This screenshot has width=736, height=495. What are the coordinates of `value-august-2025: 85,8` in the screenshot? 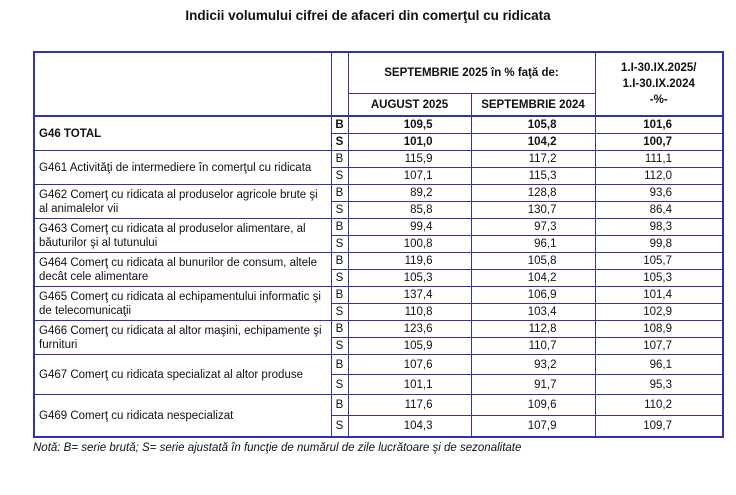 It's located at (409, 210).